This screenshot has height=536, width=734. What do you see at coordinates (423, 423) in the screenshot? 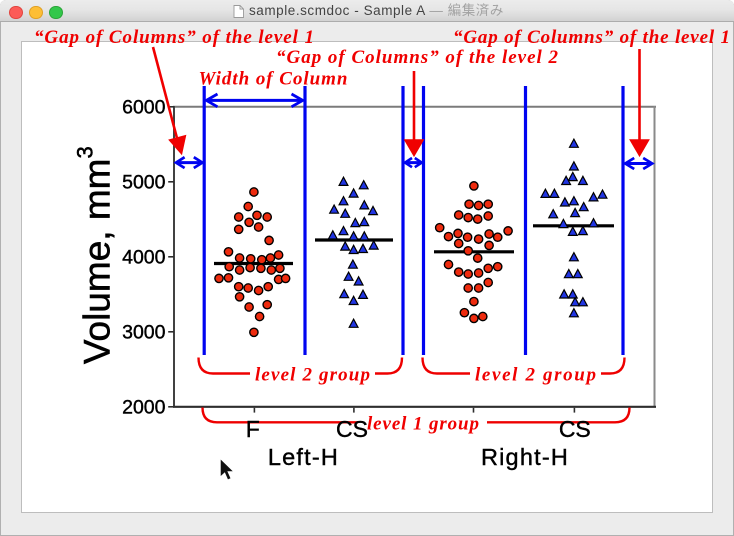
I see `svg-text: level 1 group` at bounding box center [423, 423].